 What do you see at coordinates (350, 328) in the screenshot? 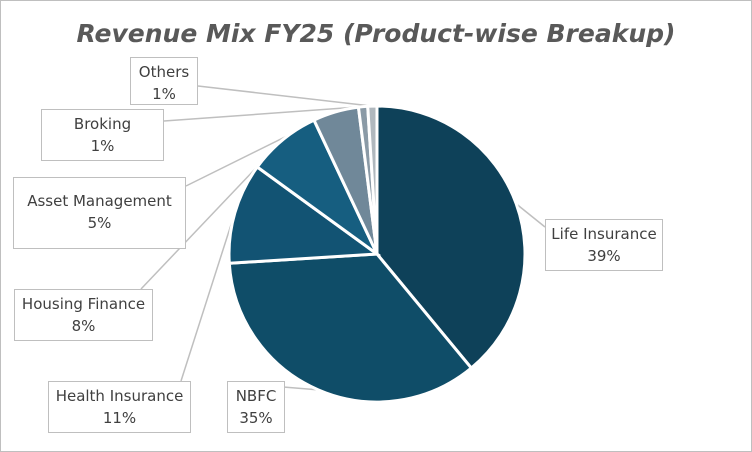
I see `pie-slice-nbfc` at bounding box center [350, 328].